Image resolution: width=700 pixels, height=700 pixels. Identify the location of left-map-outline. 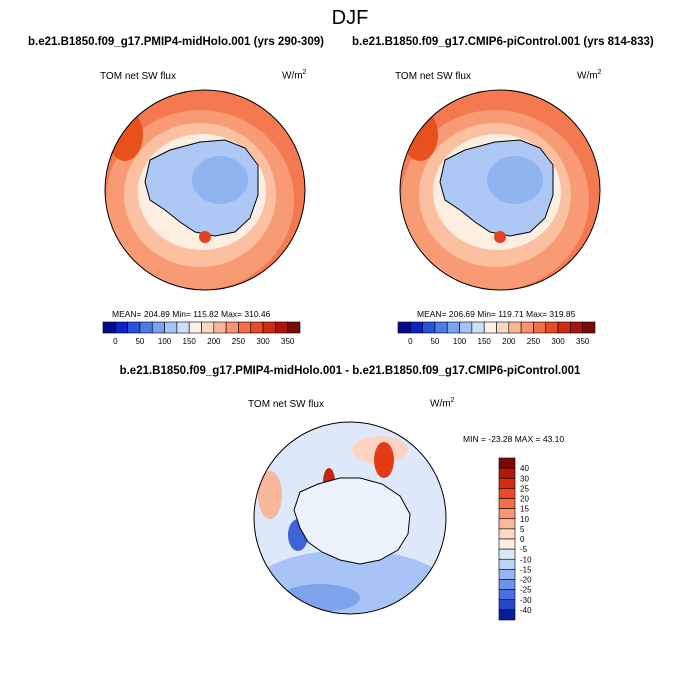
(205, 190).